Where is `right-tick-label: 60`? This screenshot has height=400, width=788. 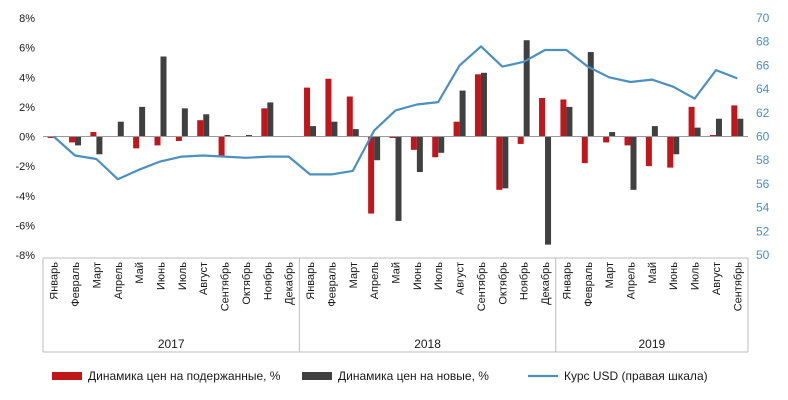 right-tick-label: 60 is located at coordinates (763, 137).